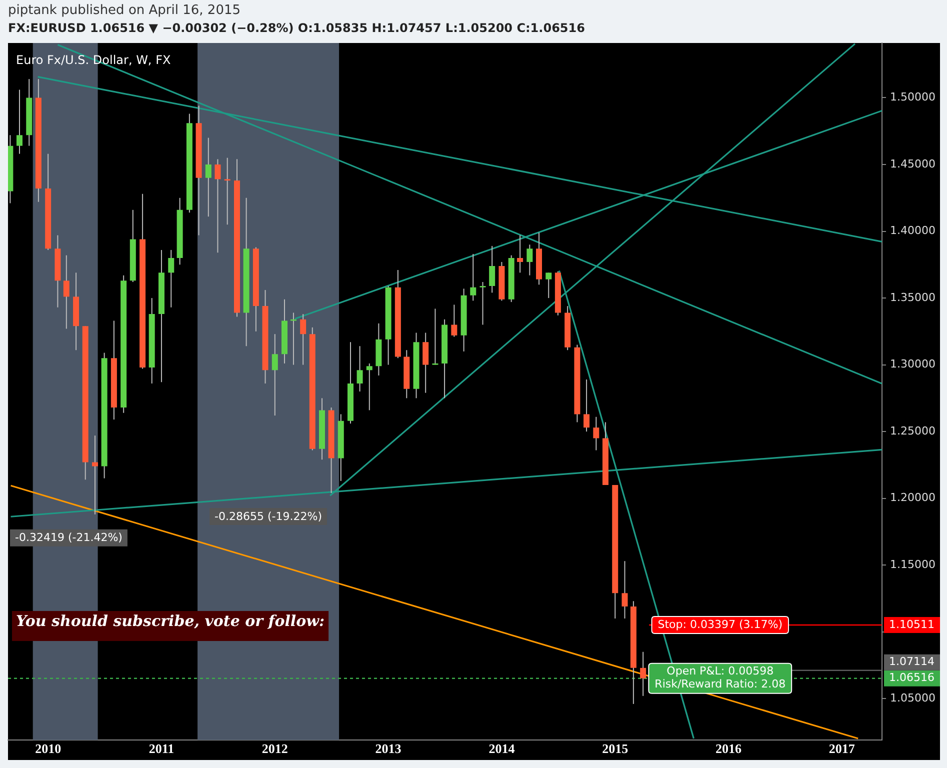 Image resolution: width=947 pixels, height=768 pixels. Describe the element at coordinates (720, 677) in the screenshot. I see `annotation: Open P&L: 0.00598 Risk/Reward Ratio: 2.08` at that location.